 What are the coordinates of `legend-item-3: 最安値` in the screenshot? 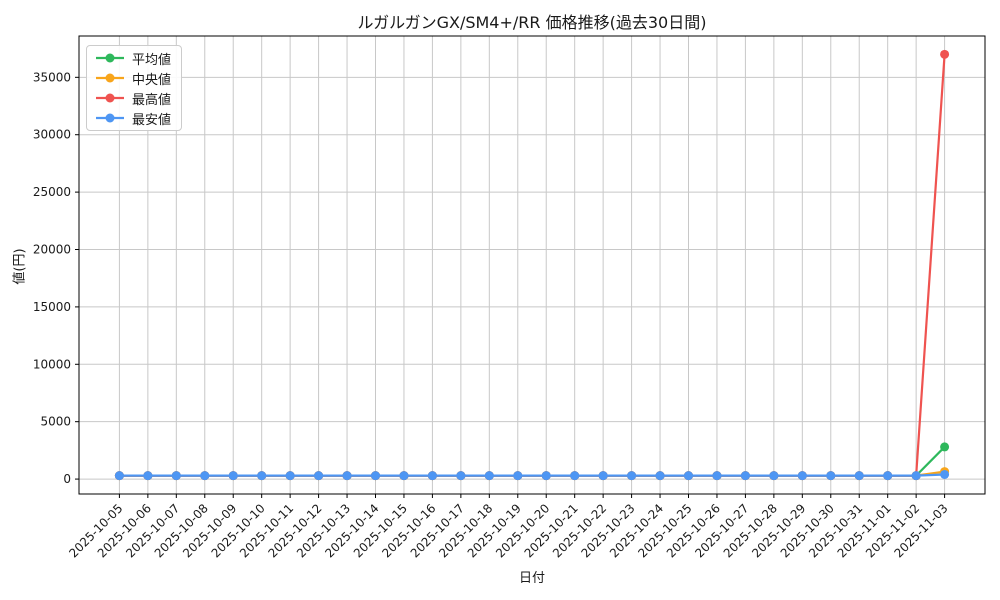 It's located at (133, 118).